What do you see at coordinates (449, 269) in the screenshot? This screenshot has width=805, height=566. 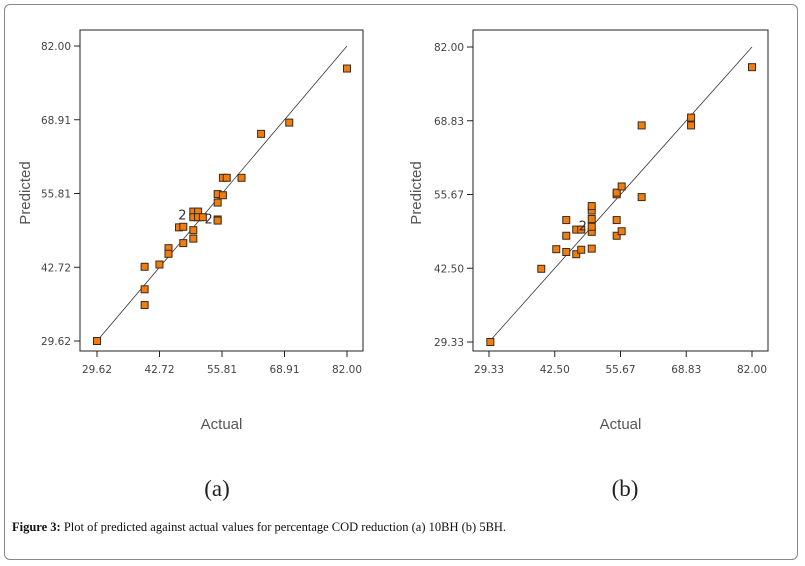 I see `y-tick-label: 42.50` at bounding box center [449, 269].